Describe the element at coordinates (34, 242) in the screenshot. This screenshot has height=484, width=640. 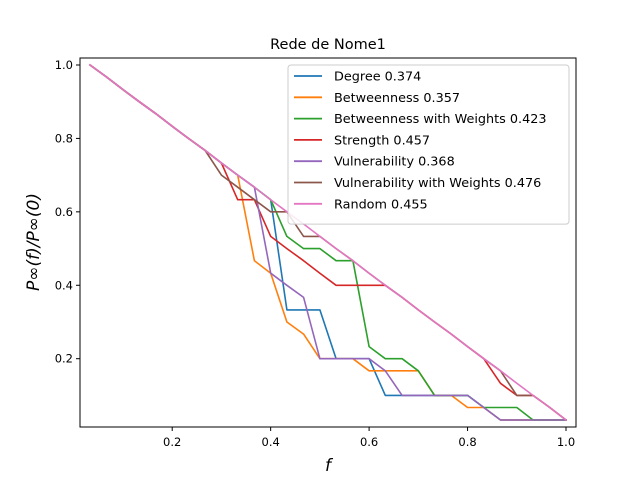
I see `y-axis-label: P∞(f)/P∞(0)` at that location.